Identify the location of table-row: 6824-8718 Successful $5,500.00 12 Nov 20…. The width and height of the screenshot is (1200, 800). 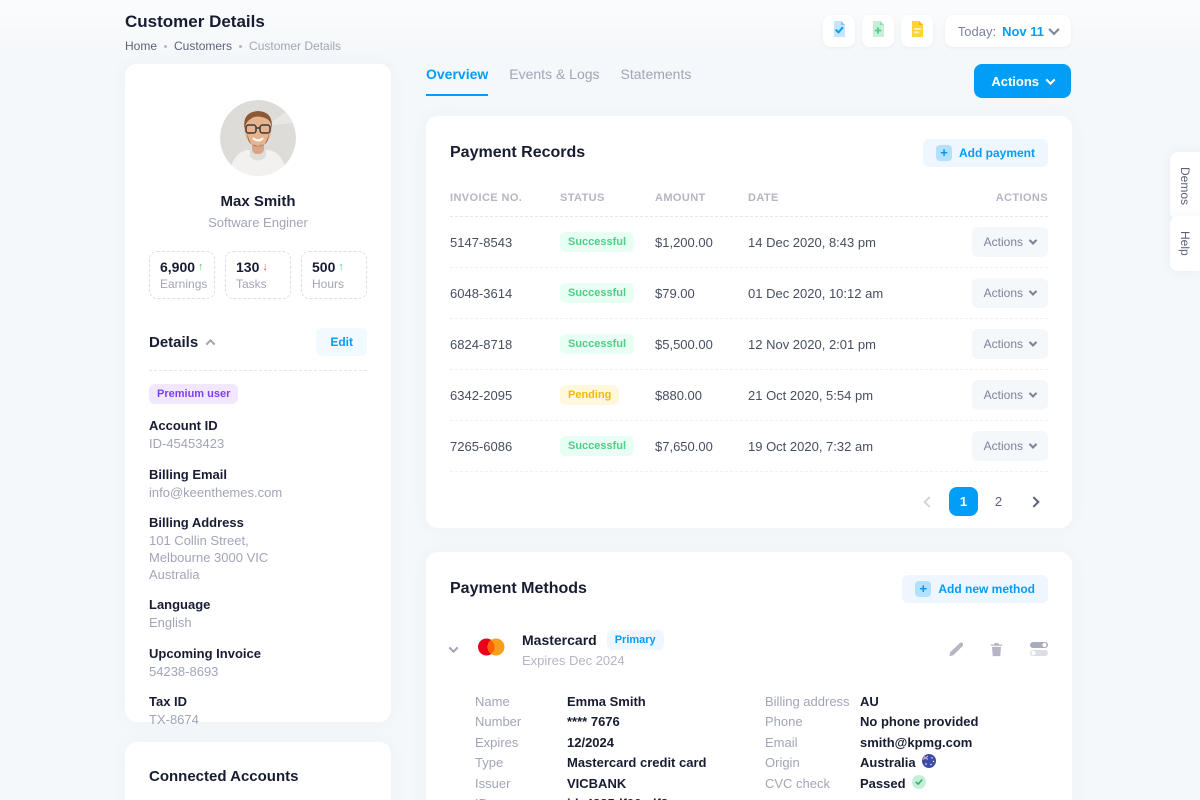
(749, 344).